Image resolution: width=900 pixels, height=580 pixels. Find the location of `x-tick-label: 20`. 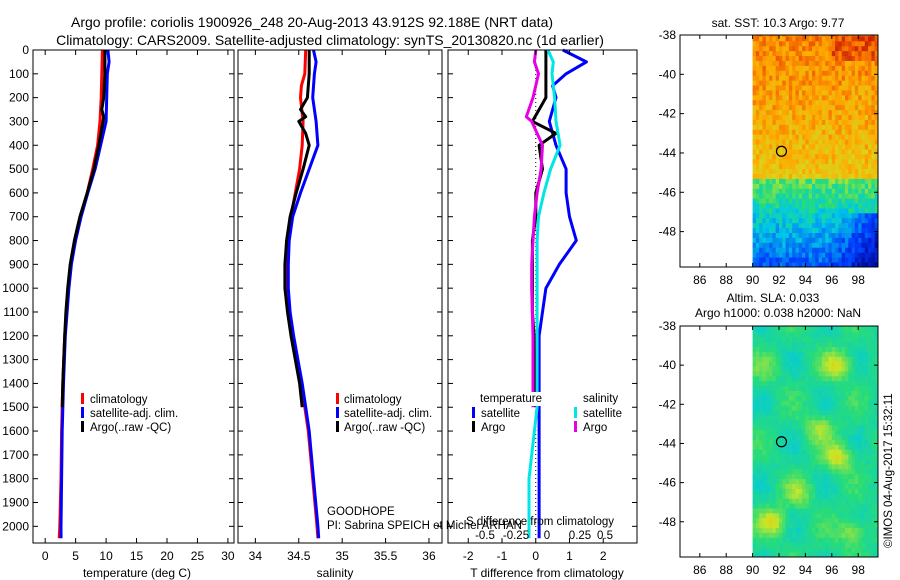

x-tick-label: 20 is located at coordinates (167, 556).